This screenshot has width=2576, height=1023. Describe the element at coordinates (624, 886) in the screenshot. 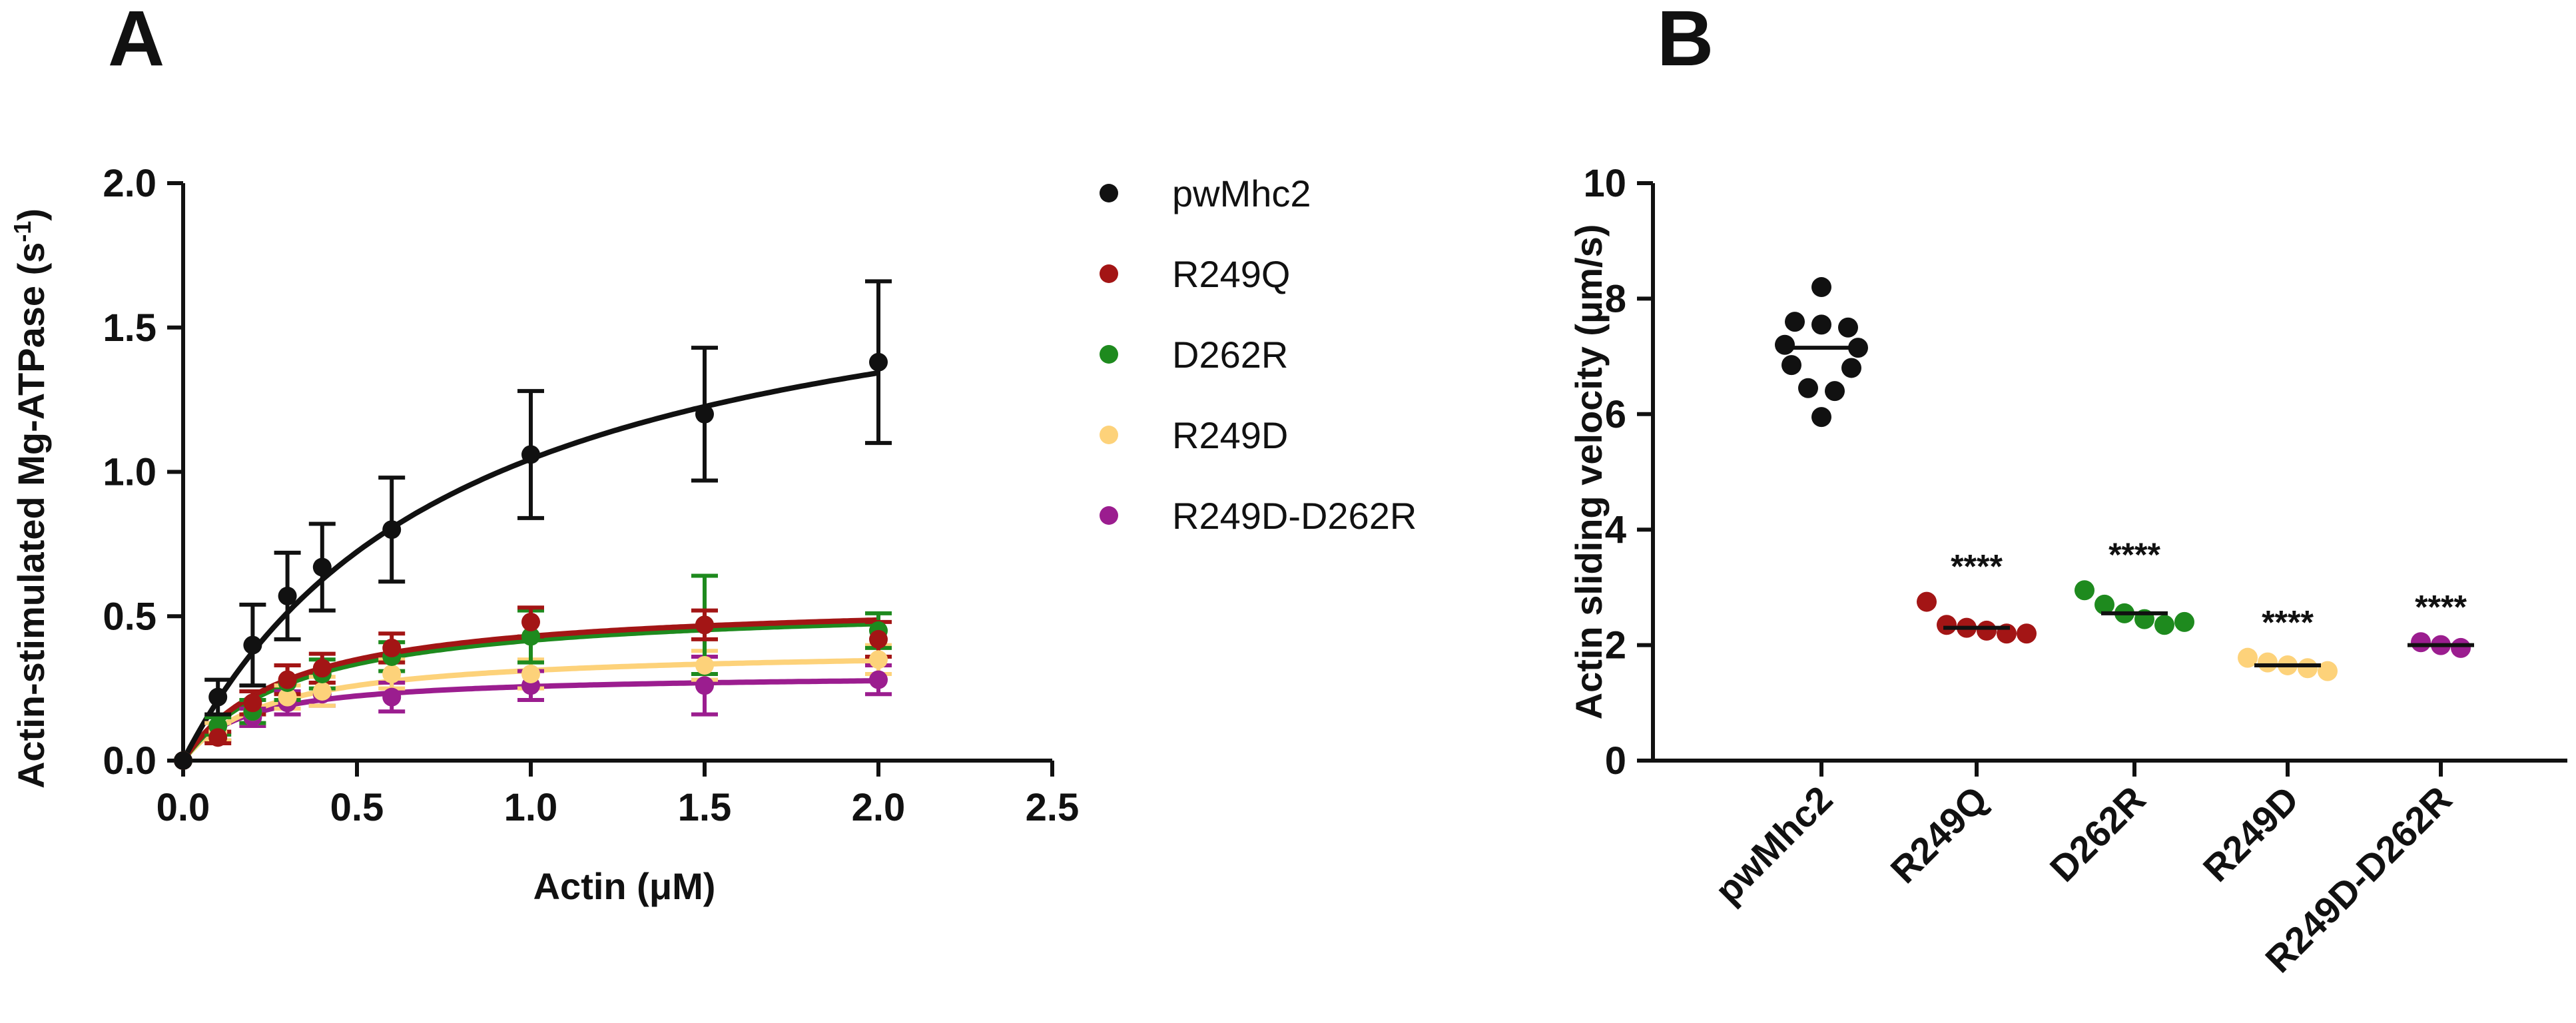

I see `panel-a-x-axis-title: Actin (μM)` at that location.